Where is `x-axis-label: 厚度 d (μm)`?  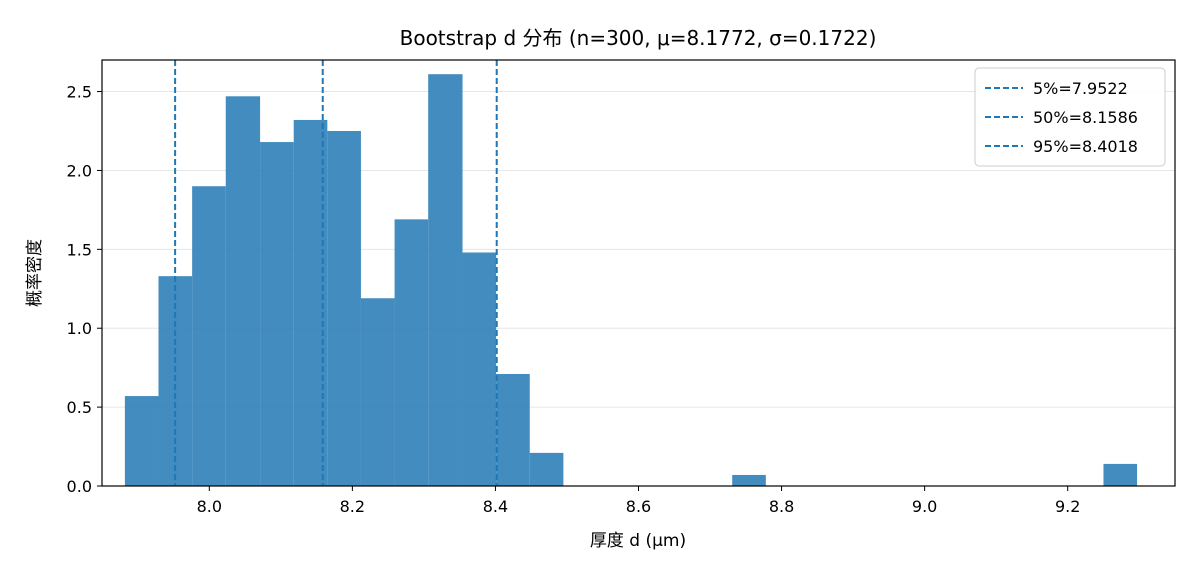 x-axis-label: 厚度 d (μm) is located at coordinates (638, 541).